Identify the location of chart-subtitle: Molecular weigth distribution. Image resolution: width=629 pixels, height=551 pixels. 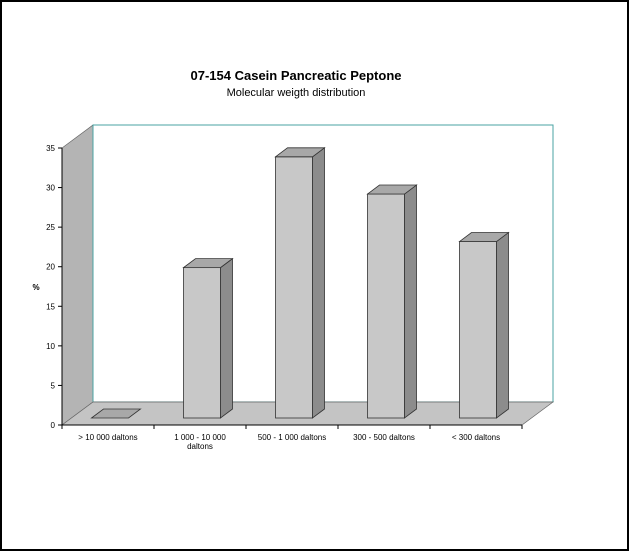
(296, 93).